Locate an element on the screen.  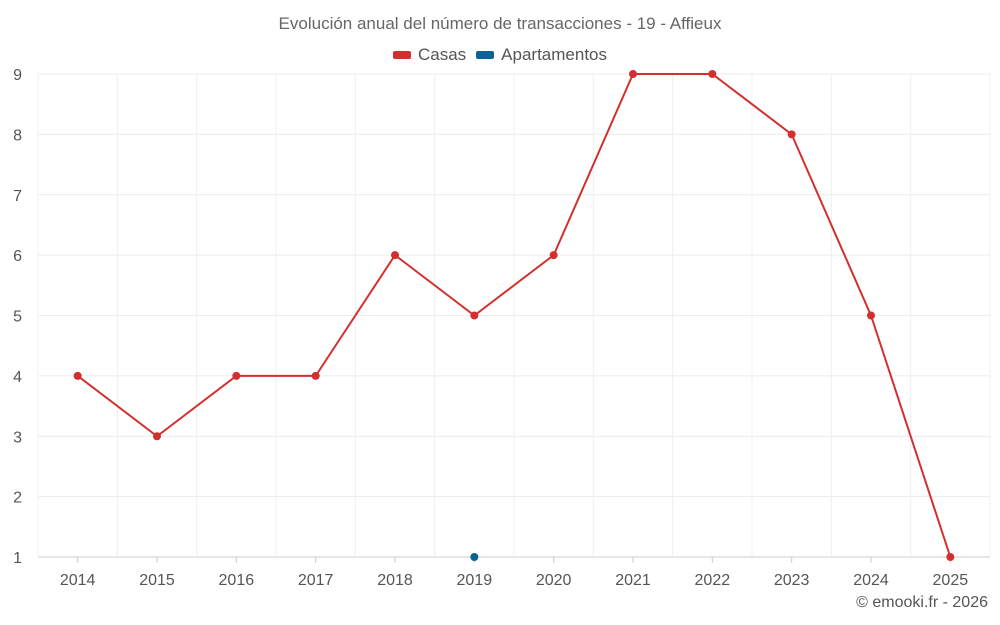
legend-swatch-apartamentos is located at coordinates (485, 55).